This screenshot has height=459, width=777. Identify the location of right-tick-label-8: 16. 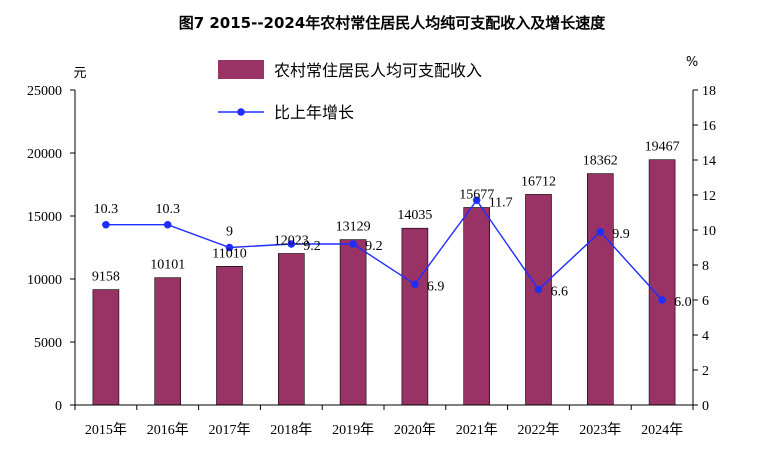
(709, 126).